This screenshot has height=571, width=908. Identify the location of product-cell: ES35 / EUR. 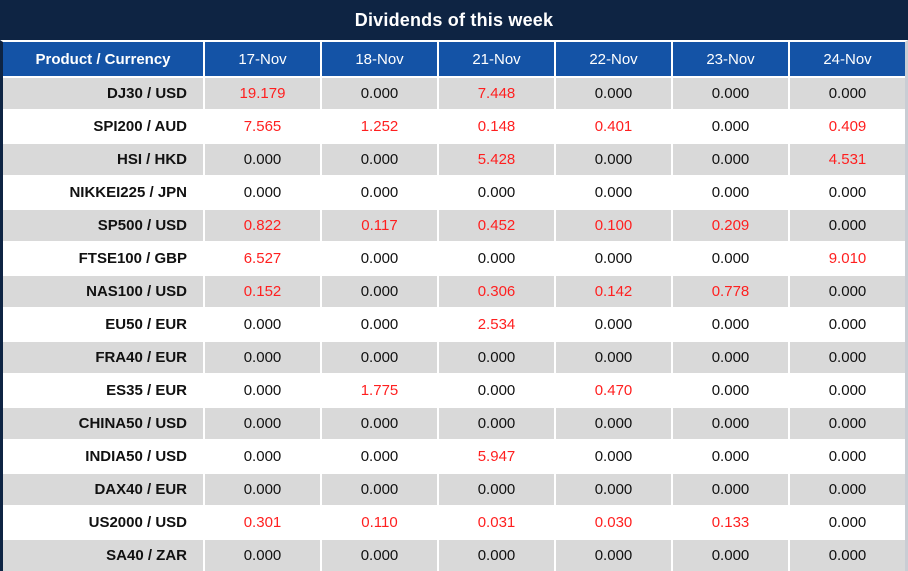
(103, 390).